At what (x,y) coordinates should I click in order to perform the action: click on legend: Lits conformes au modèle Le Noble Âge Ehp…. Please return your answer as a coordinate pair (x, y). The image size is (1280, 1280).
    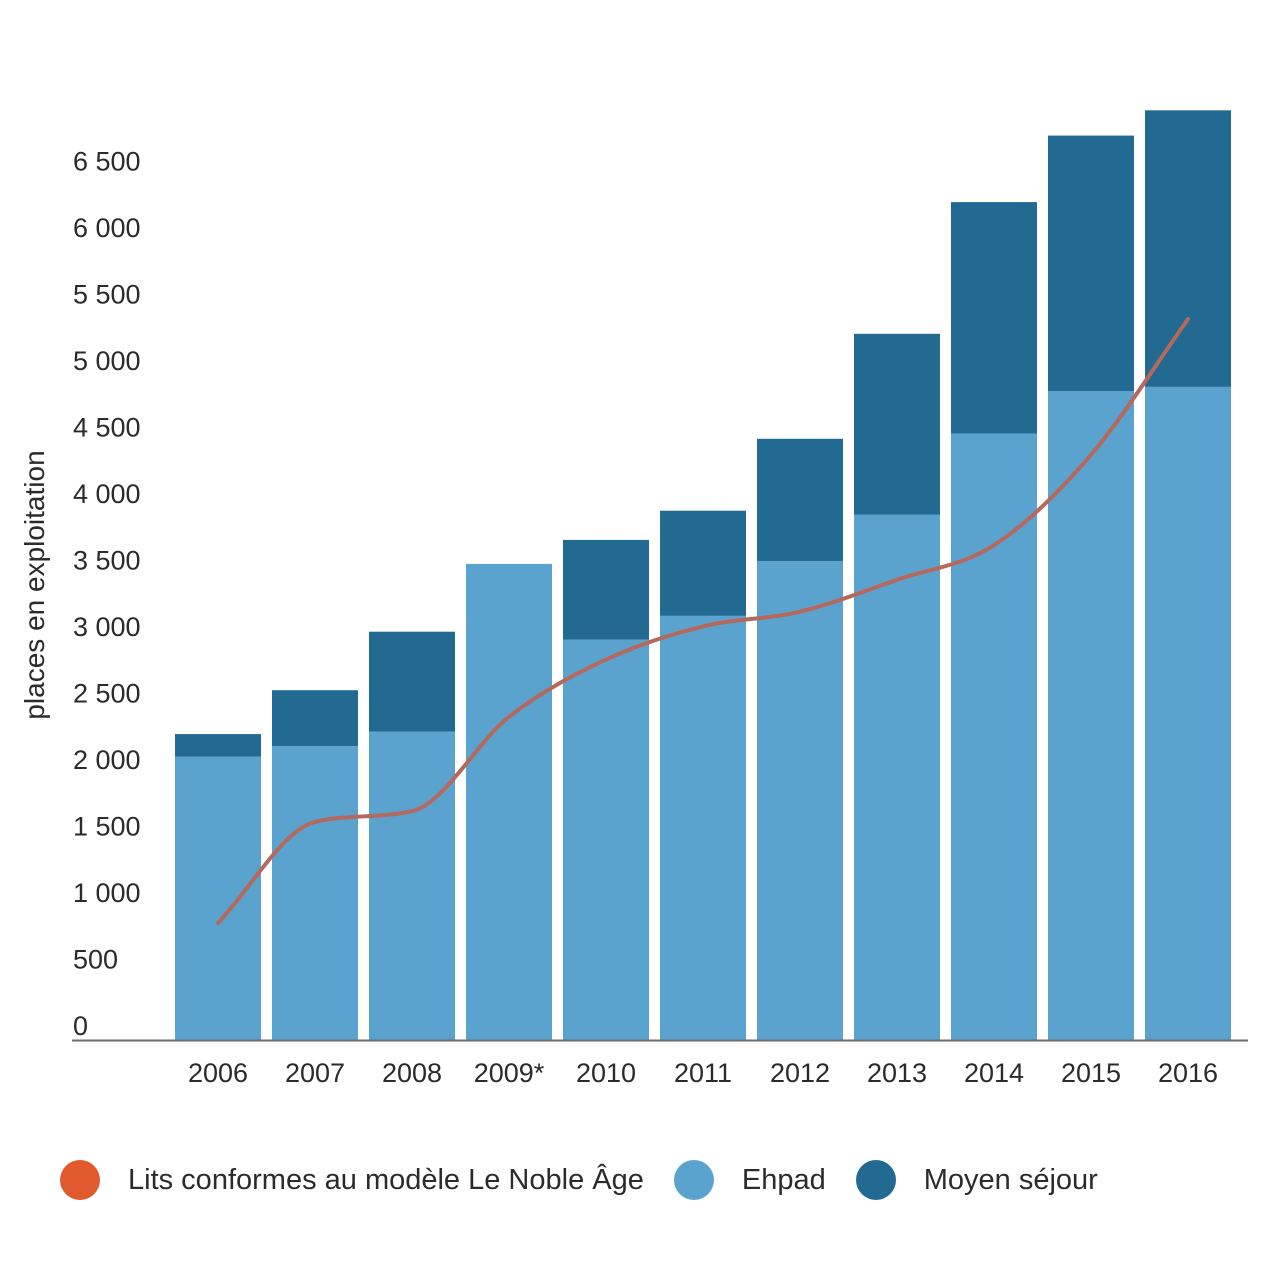
    Looking at the image, I should click on (594, 1180).